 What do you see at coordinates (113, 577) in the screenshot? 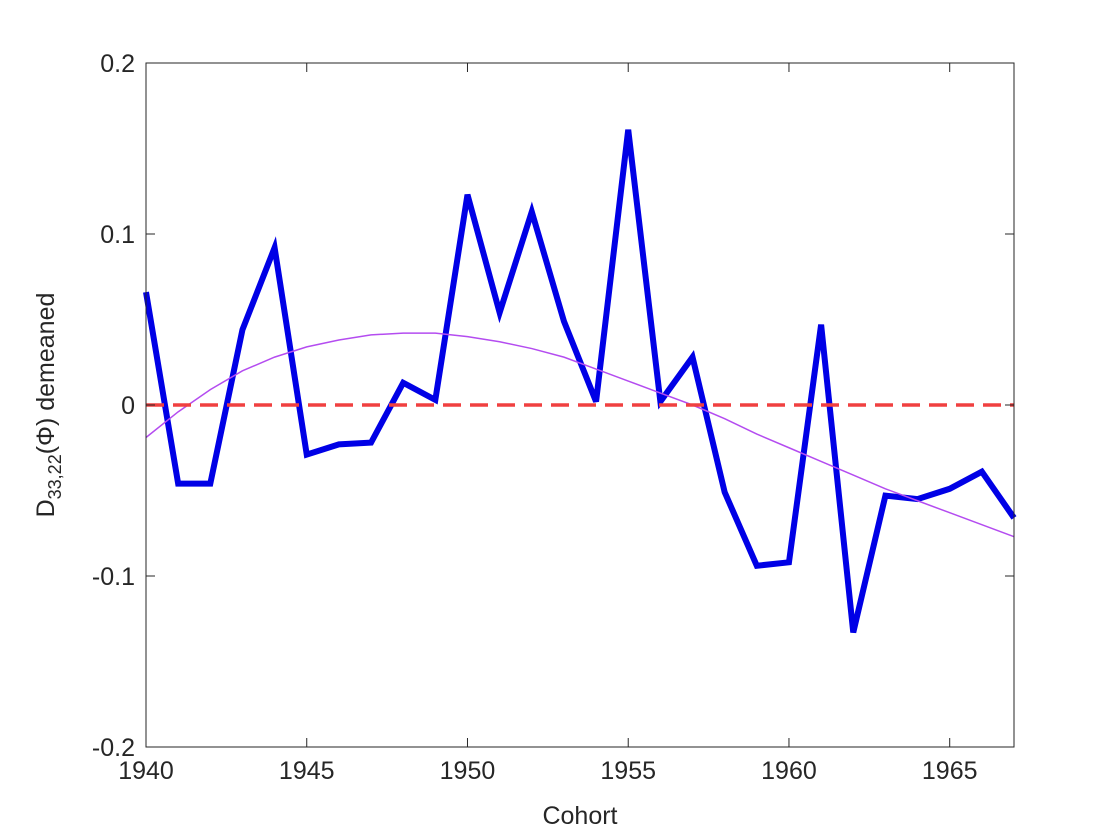
I see `y-tick-label: -0.1` at bounding box center [113, 577].